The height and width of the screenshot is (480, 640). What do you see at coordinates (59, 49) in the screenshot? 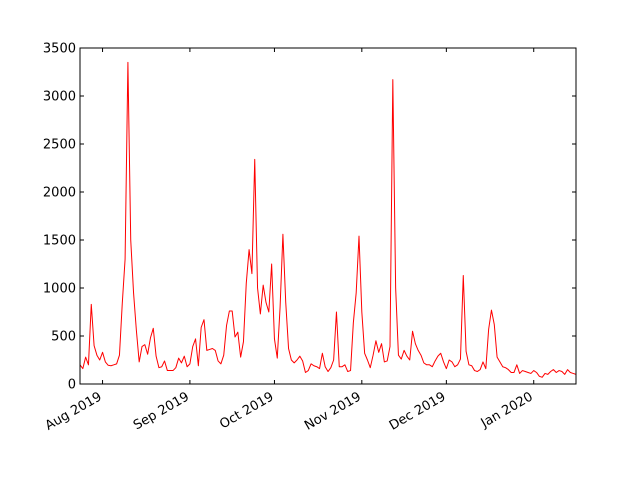
I see `y-tick-label: 3500` at bounding box center [59, 49].